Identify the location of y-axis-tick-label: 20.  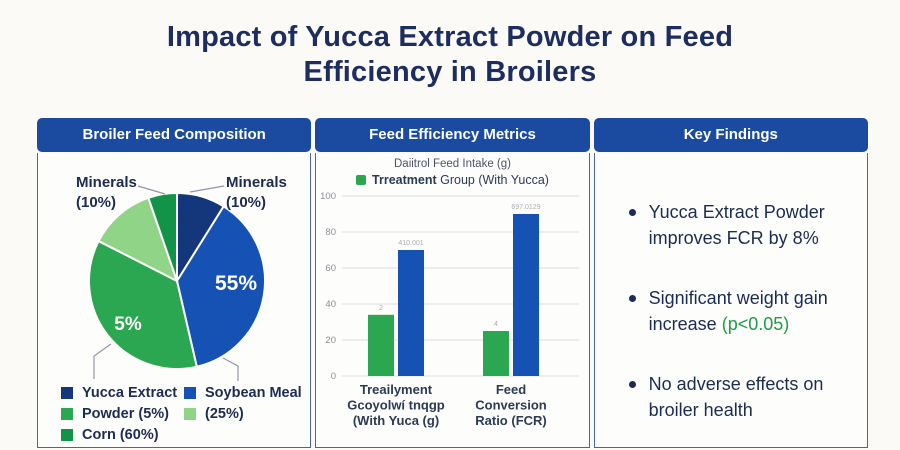
(331, 340).